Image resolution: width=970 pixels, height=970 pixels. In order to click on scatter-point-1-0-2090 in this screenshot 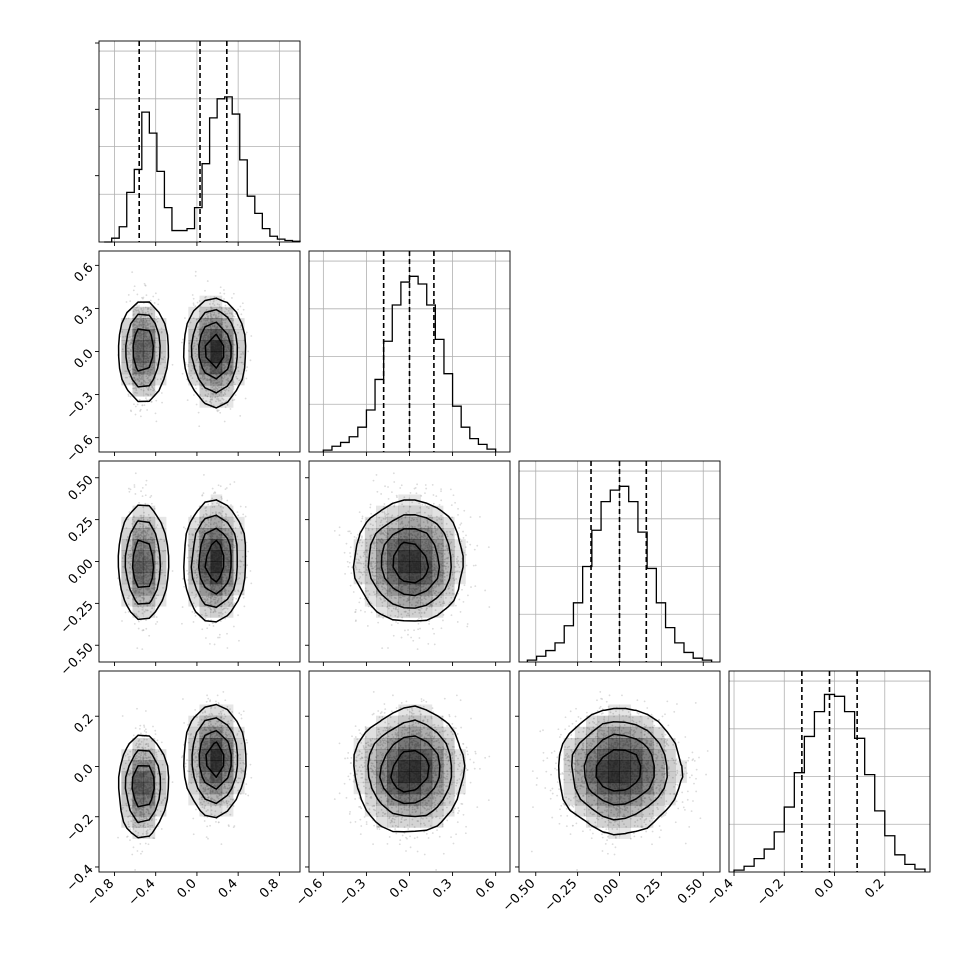, I will do `click(202, 376)`.